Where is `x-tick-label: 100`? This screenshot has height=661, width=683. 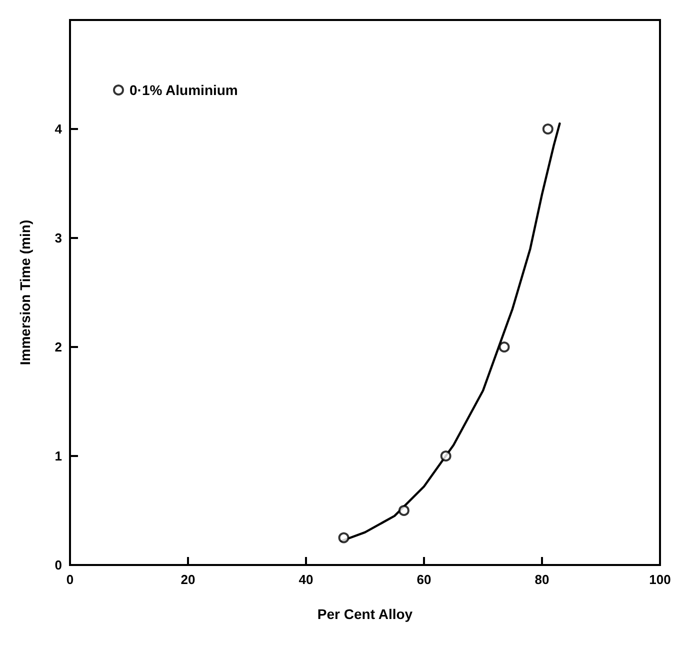
x-tick-label: 100 is located at coordinates (660, 579).